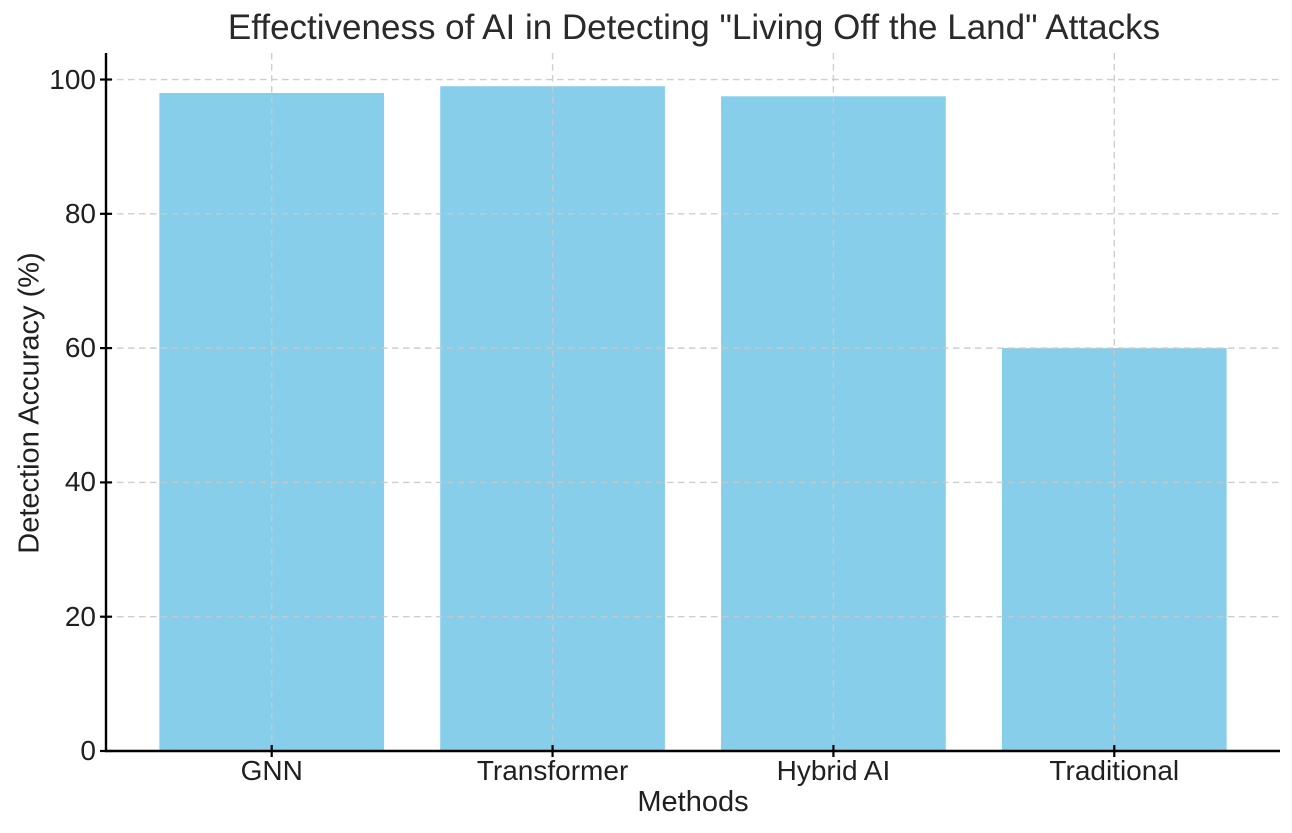 This screenshot has height=833, width=1292. I want to click on y-tick-label: 20, so click(80, 616).